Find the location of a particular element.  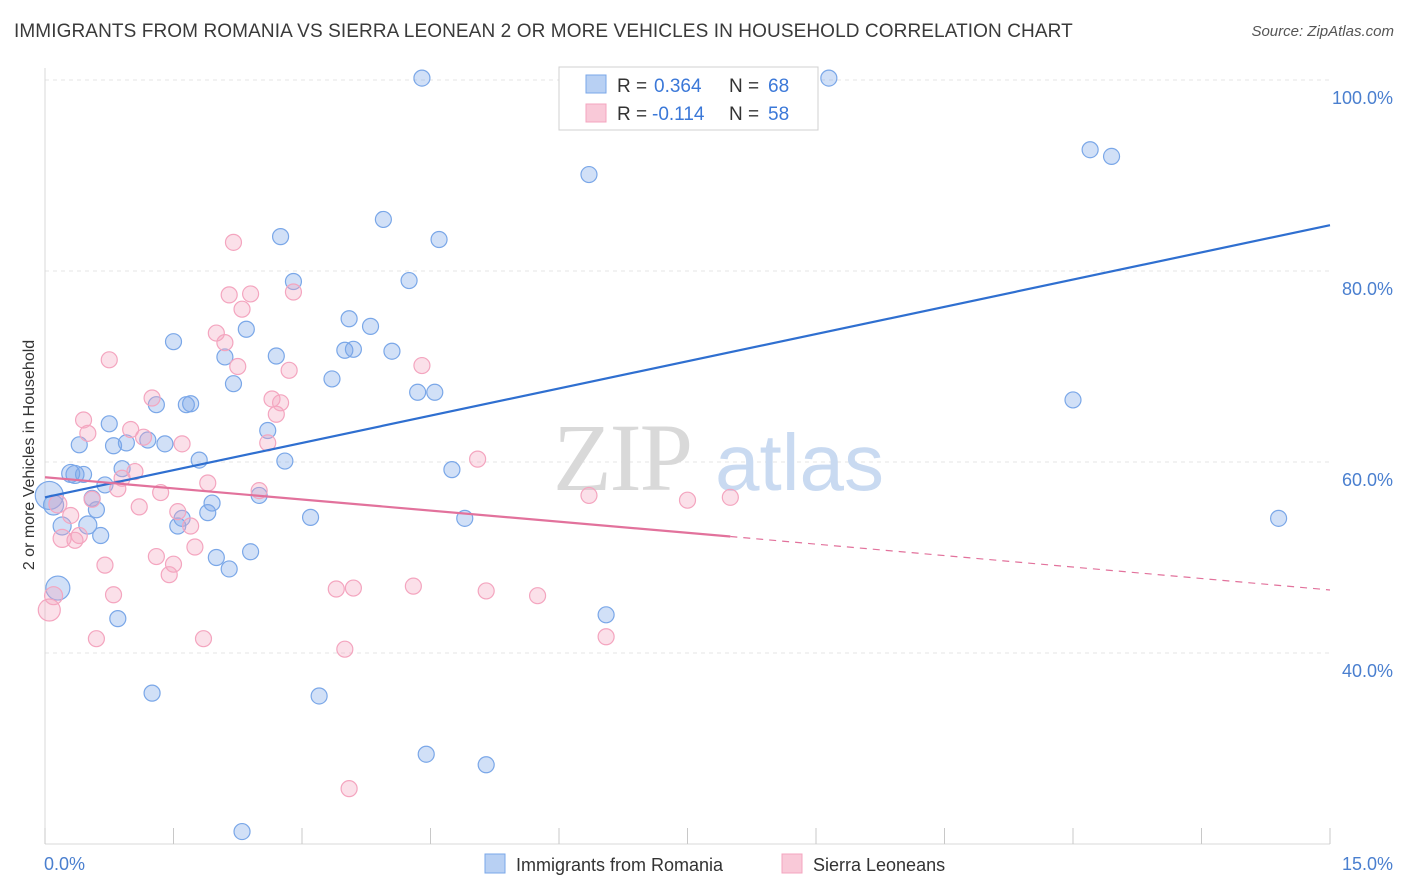

bottom-legend: Immigrants from Romania Sierra Leoneans is located at coordinates (714, 864).